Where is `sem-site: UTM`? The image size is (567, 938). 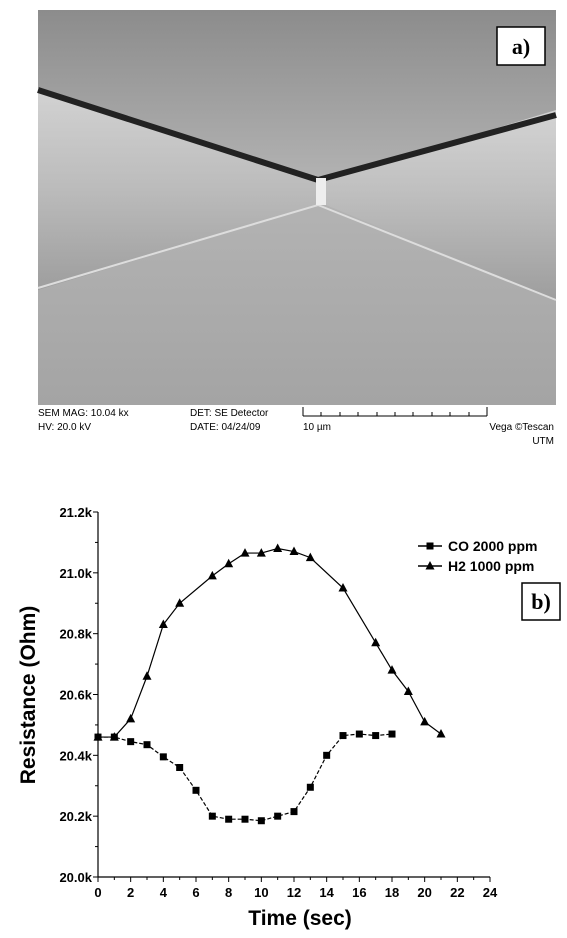
sem-site: UTM is located at coordinates (543, 441).